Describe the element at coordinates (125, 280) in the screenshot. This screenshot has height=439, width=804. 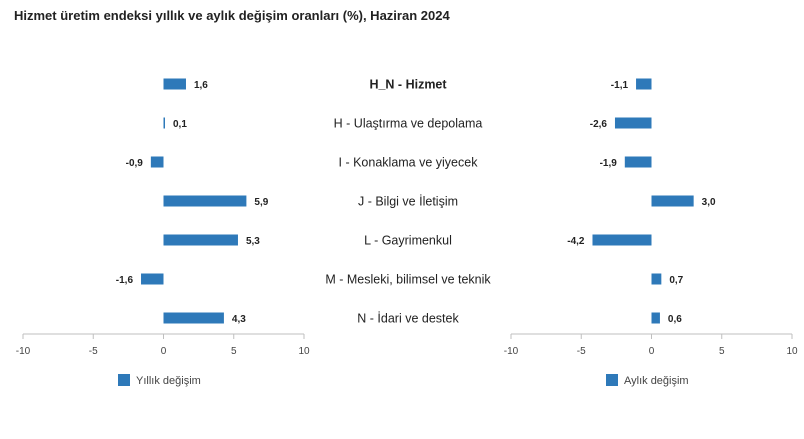
I see `annual-data-label: -1,6` at that location.